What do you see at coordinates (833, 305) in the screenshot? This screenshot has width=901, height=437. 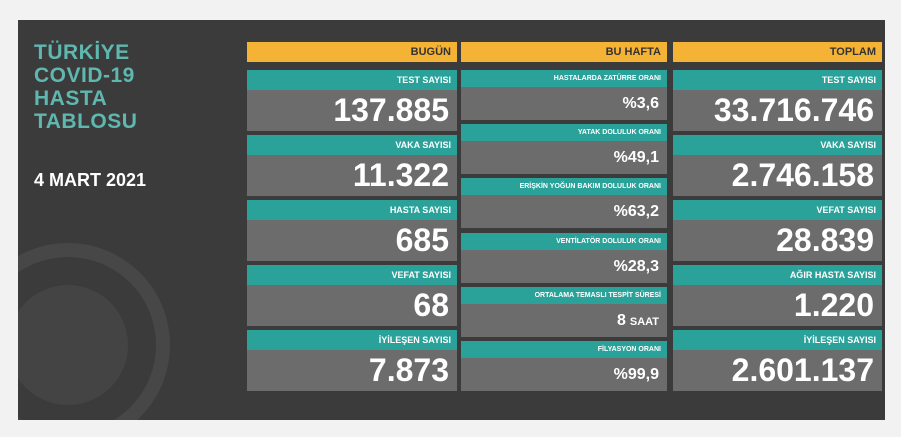 I see `value-text: 1.220` at bounding box center [833, 305].